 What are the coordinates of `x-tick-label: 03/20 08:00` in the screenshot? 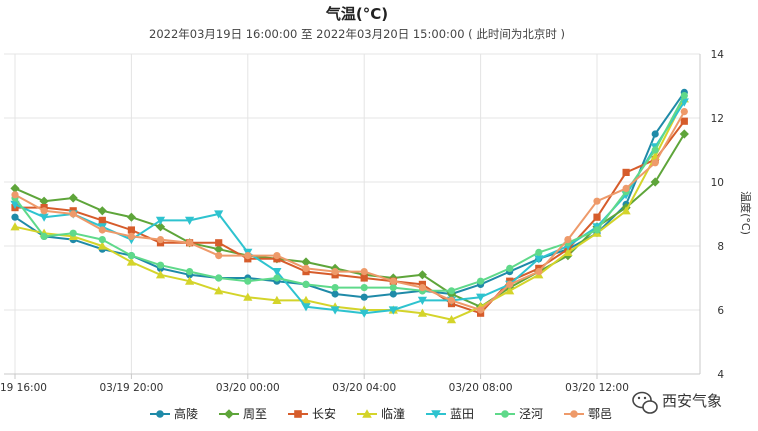 It's located at (481, 388).